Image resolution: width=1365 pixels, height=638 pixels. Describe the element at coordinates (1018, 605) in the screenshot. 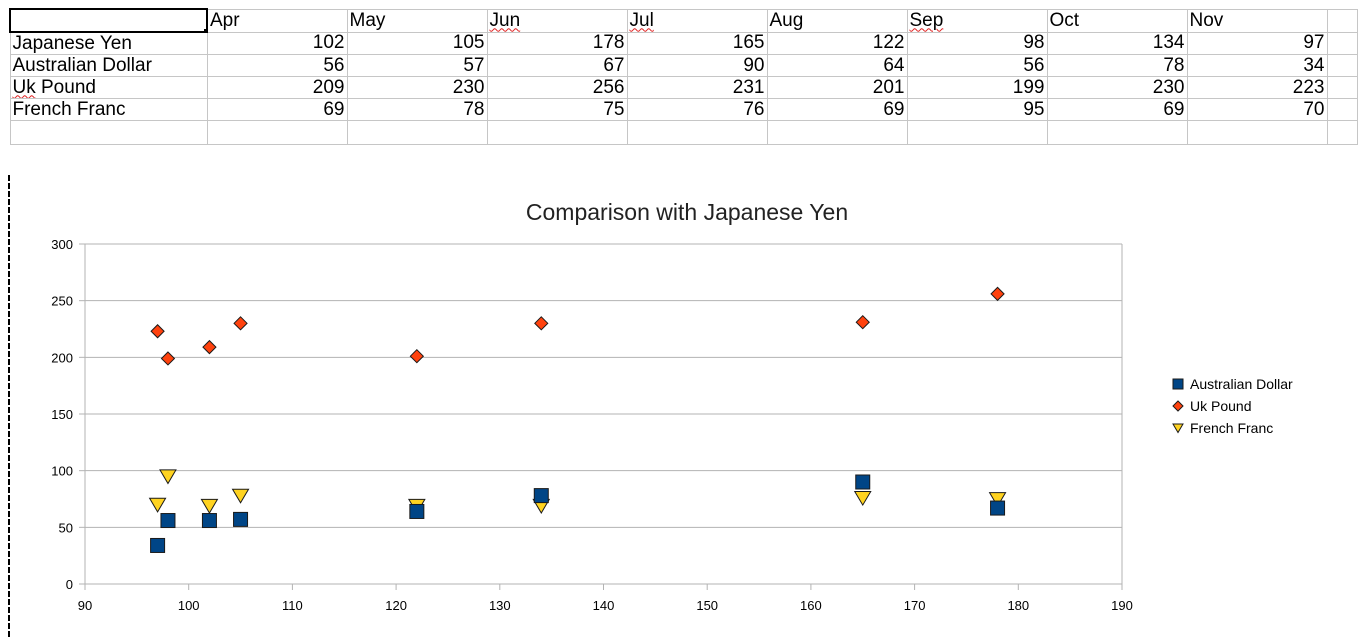

I see `x-tick-label: 180` at that location.